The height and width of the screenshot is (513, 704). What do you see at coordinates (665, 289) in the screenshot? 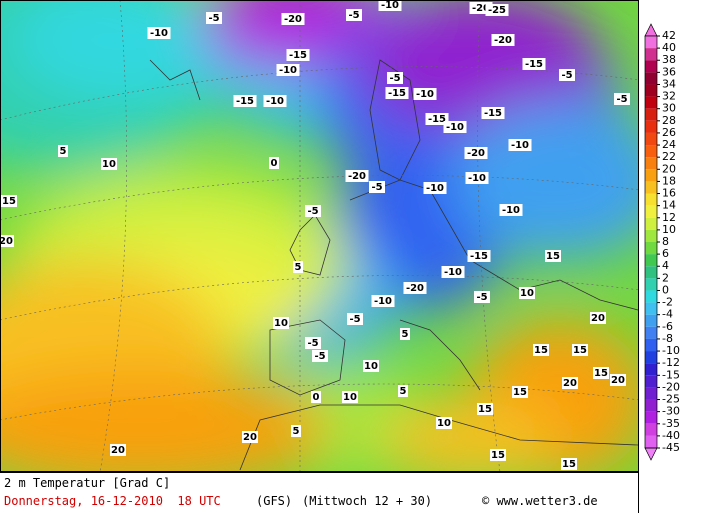
I see `colorbar-label: 0` at bounding box center [665, 289].